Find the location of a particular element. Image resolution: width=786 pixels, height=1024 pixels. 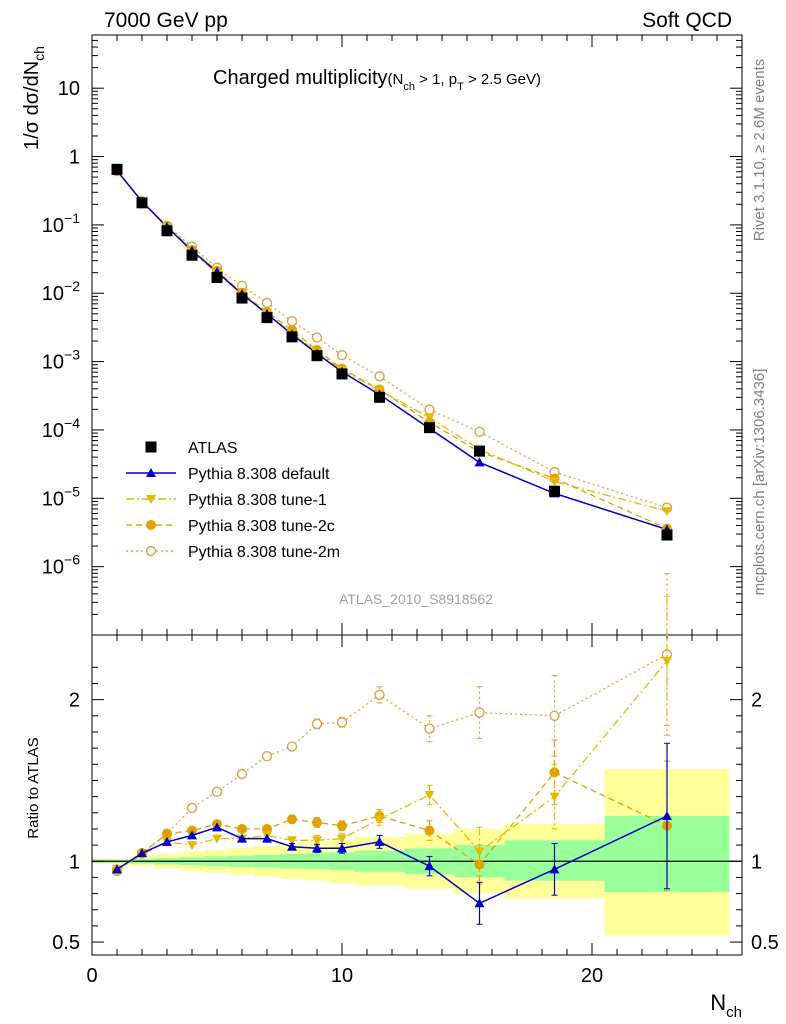

main-ytick-label: 10 is located at coordinates (69, 89).